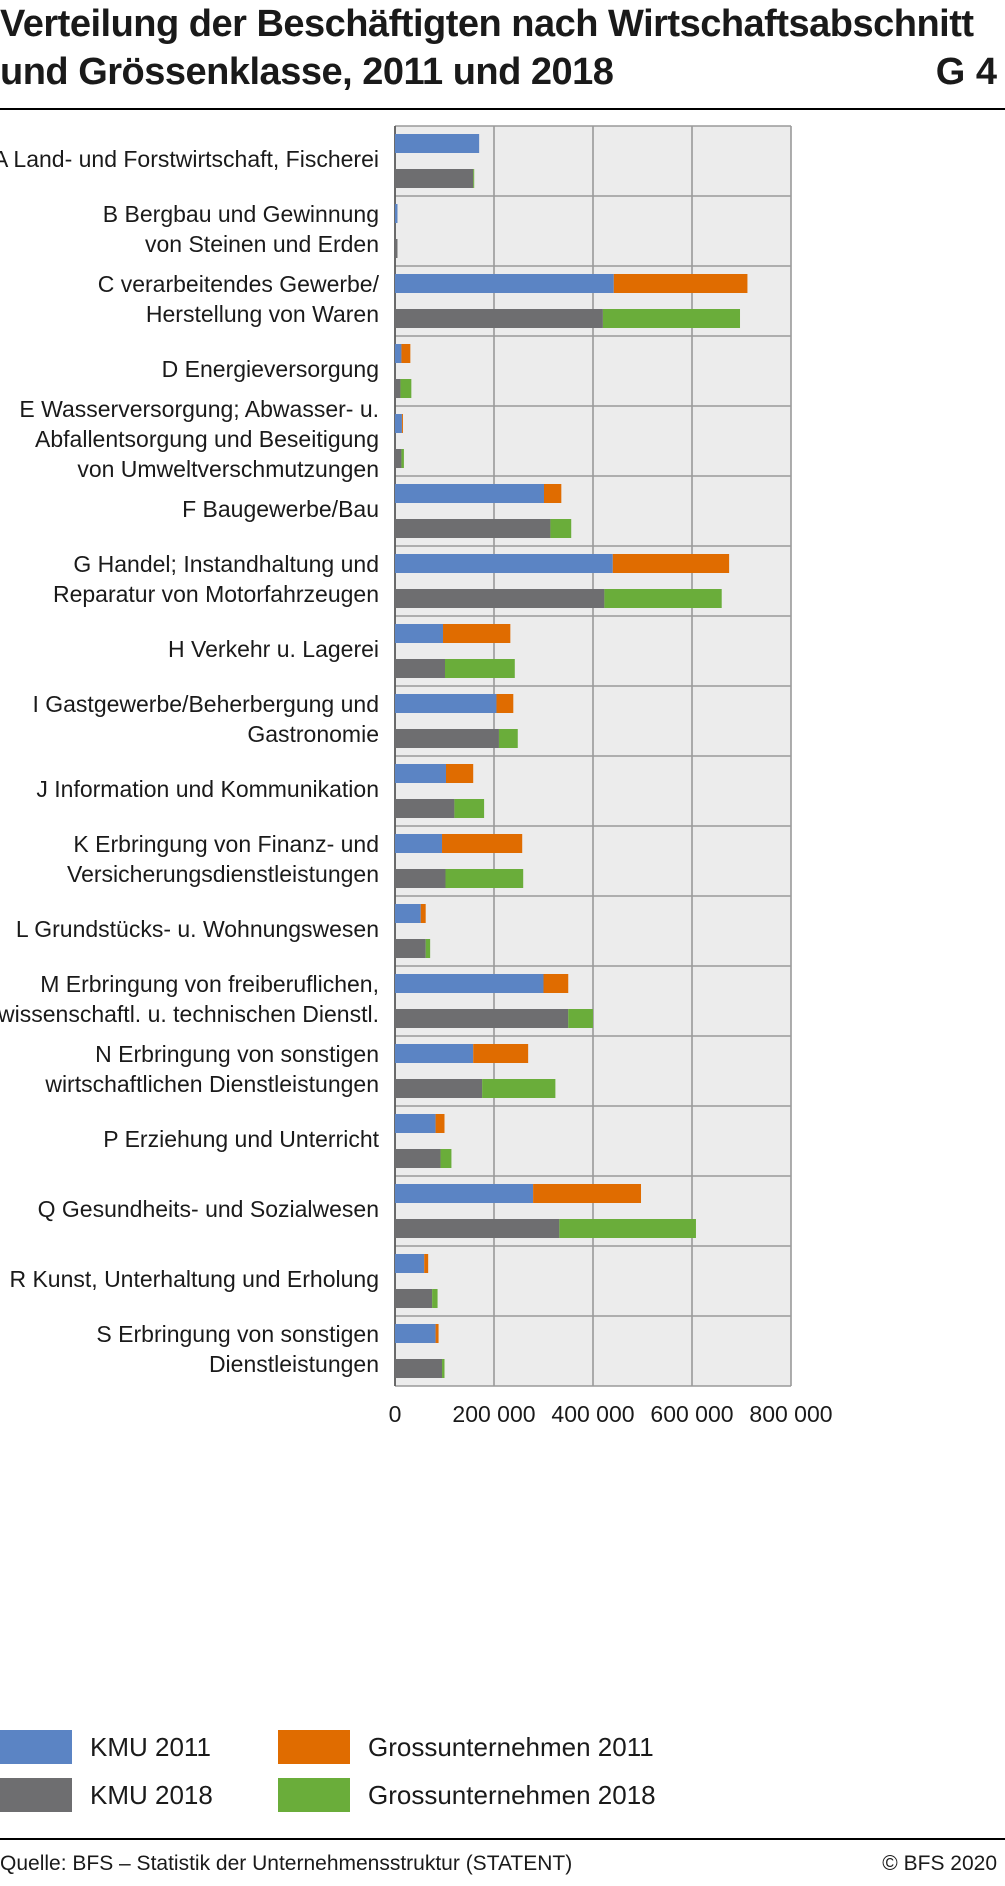 This screenshot has height=1886, width=1005. I want to click on category-label-line: Q Gesundheits- und Sozialwesen, so click(208, 1209).